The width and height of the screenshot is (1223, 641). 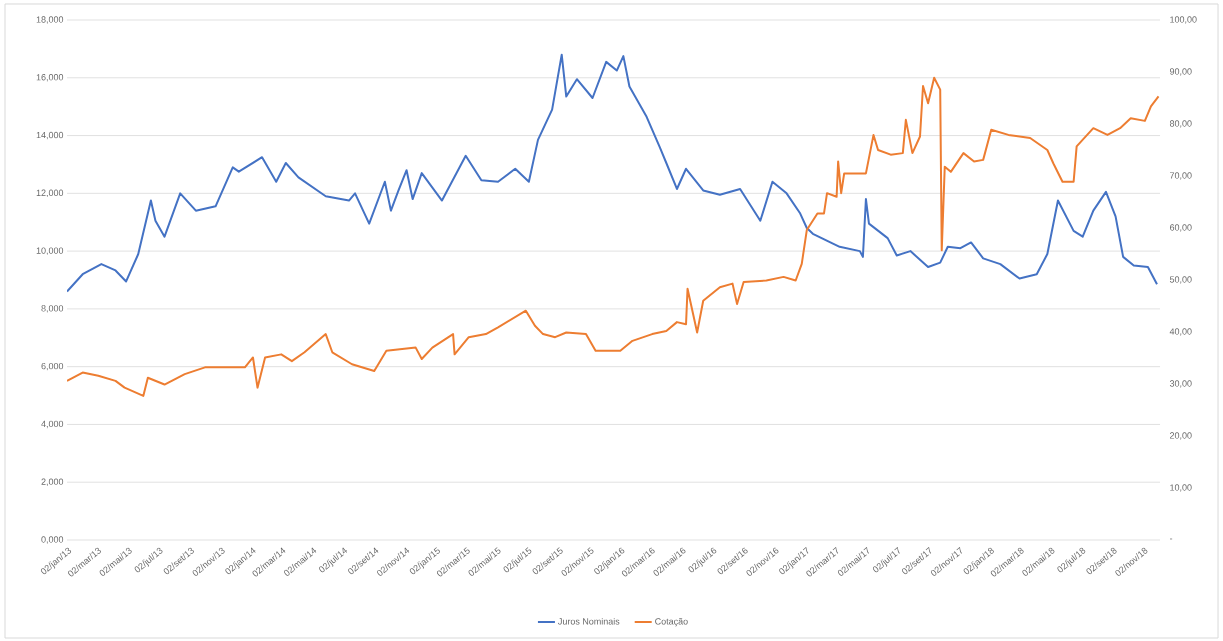 What do you see at coordinates (50, 251) in the screenshot?
I see `y-tick-label: 10,000` at bounding box center [50, 251].